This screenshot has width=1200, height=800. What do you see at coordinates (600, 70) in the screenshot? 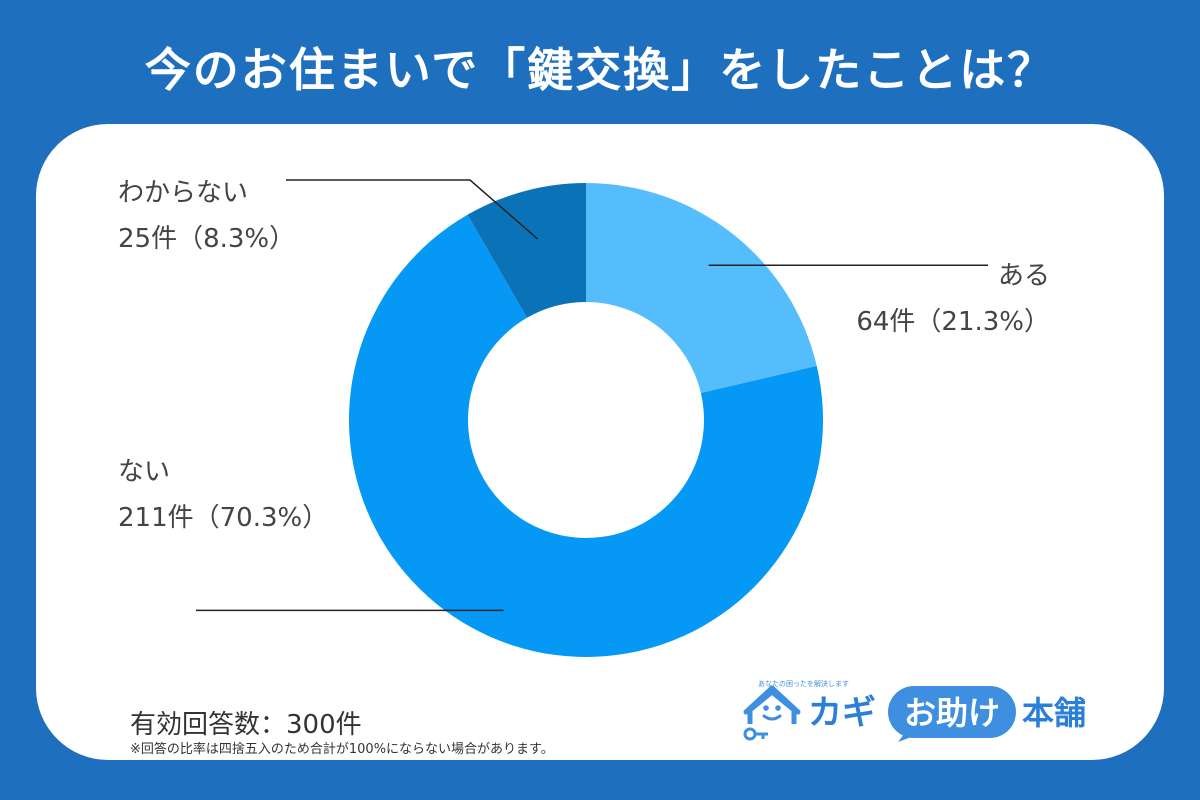
I see `chart-title: 今のお住まいで「鍵交換」をしたことは？` at bounding box center [600, 70].